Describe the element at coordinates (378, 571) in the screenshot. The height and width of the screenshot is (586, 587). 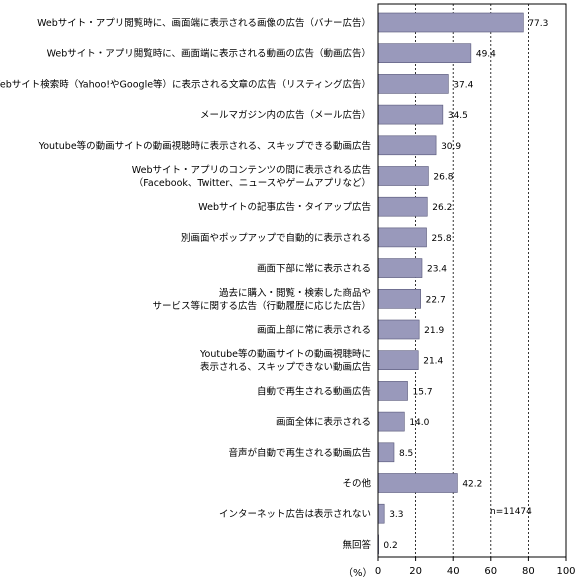
I see `x-tick-label: 0` at that location.